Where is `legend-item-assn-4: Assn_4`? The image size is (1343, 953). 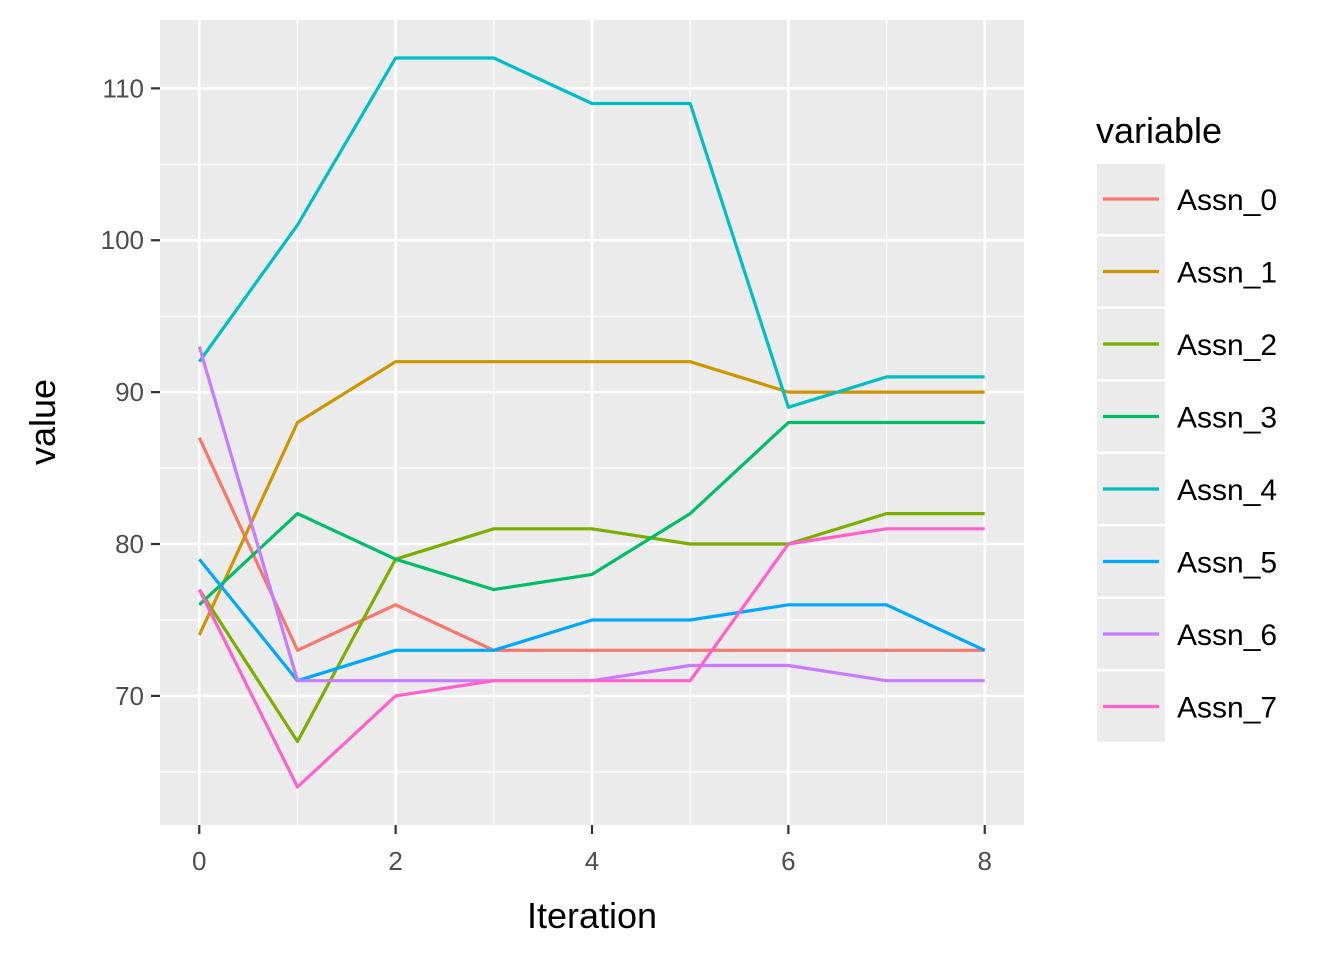 legend-item-assn-4: Assn_4 is located at coordinates (1187, 489).